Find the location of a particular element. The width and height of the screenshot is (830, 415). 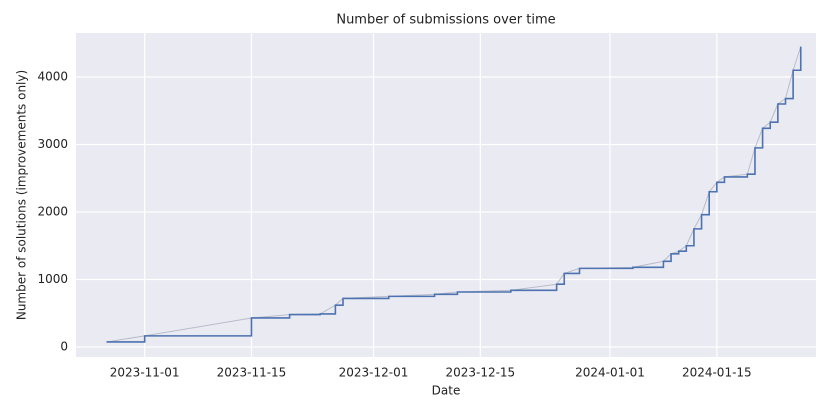

y-tick-label: 0 is located at coordinates (64, 347).